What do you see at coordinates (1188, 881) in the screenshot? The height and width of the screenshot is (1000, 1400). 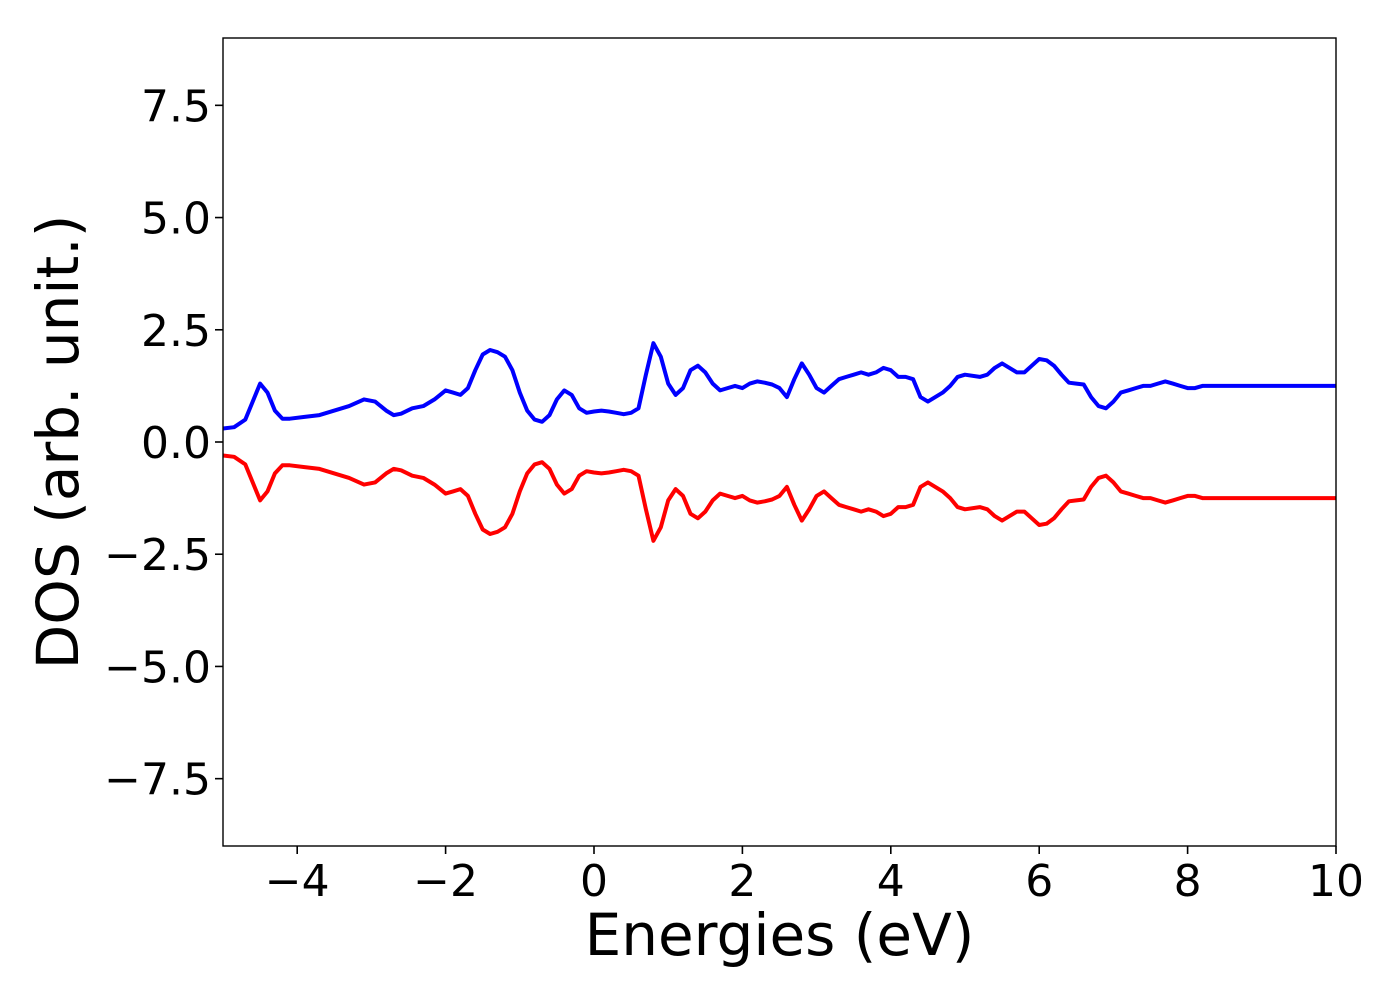 I see `x-tick-label: 8` at bounding box center [1188, 881].